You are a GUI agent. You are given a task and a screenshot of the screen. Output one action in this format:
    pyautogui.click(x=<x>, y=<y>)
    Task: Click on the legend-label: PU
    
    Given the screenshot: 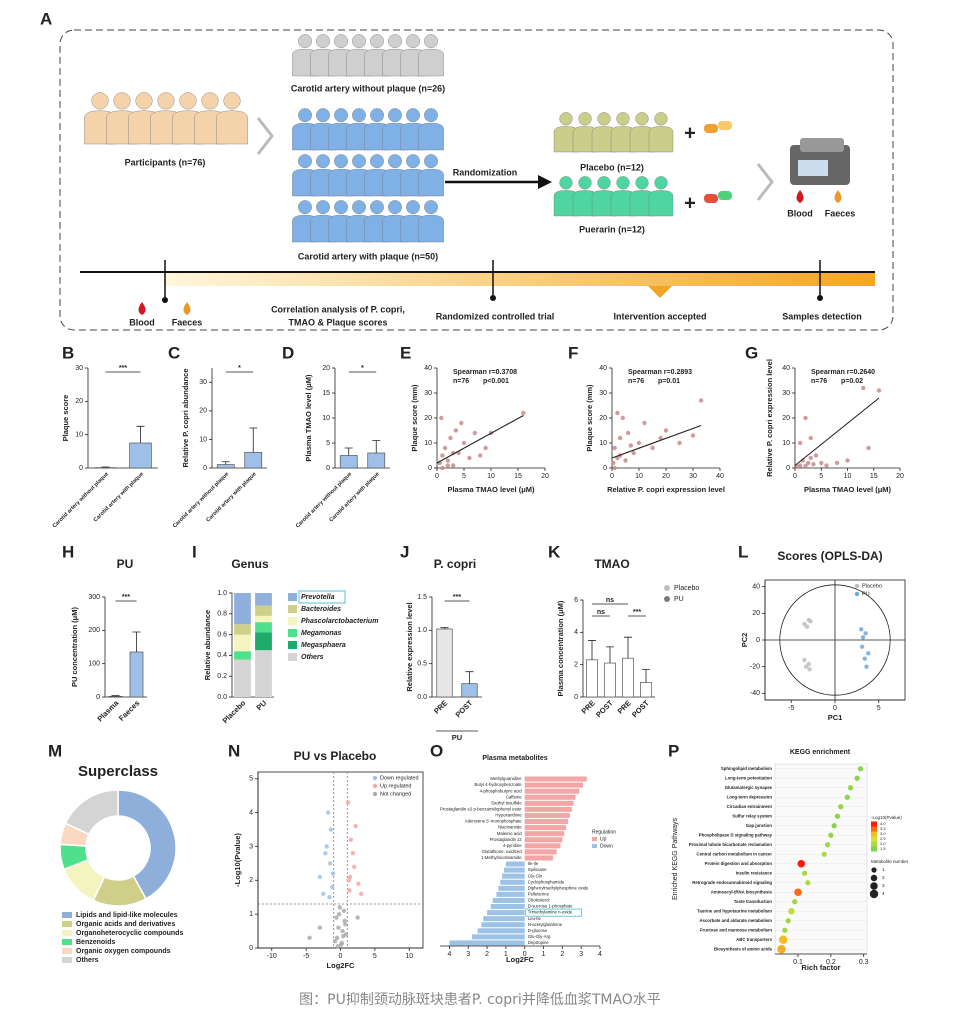 What is the action you would take?
    pyautogui.click(x=679, y=599)
    